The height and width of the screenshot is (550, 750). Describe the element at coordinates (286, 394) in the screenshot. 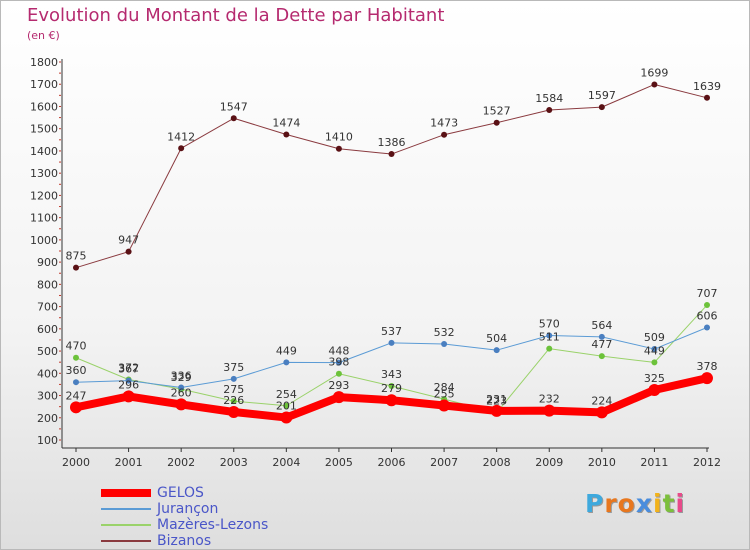

I see `data-label-mazeres-lezons: 254` at that location.